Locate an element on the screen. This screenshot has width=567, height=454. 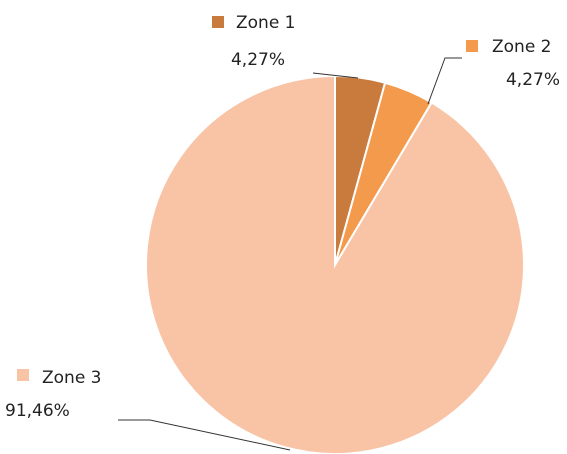
slice-name: Zone 1 is located at coordinates (266, 23).